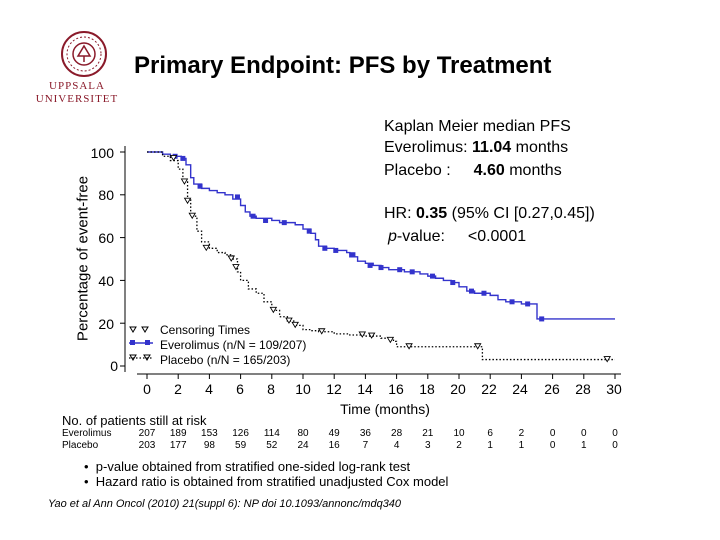 This screenshot has width=720, height=540. Describe the element at coordinates (233, 345) in the screenshot. I see `legend-everolimus-label: Everolimus (n/N = 109/207)` at that location.